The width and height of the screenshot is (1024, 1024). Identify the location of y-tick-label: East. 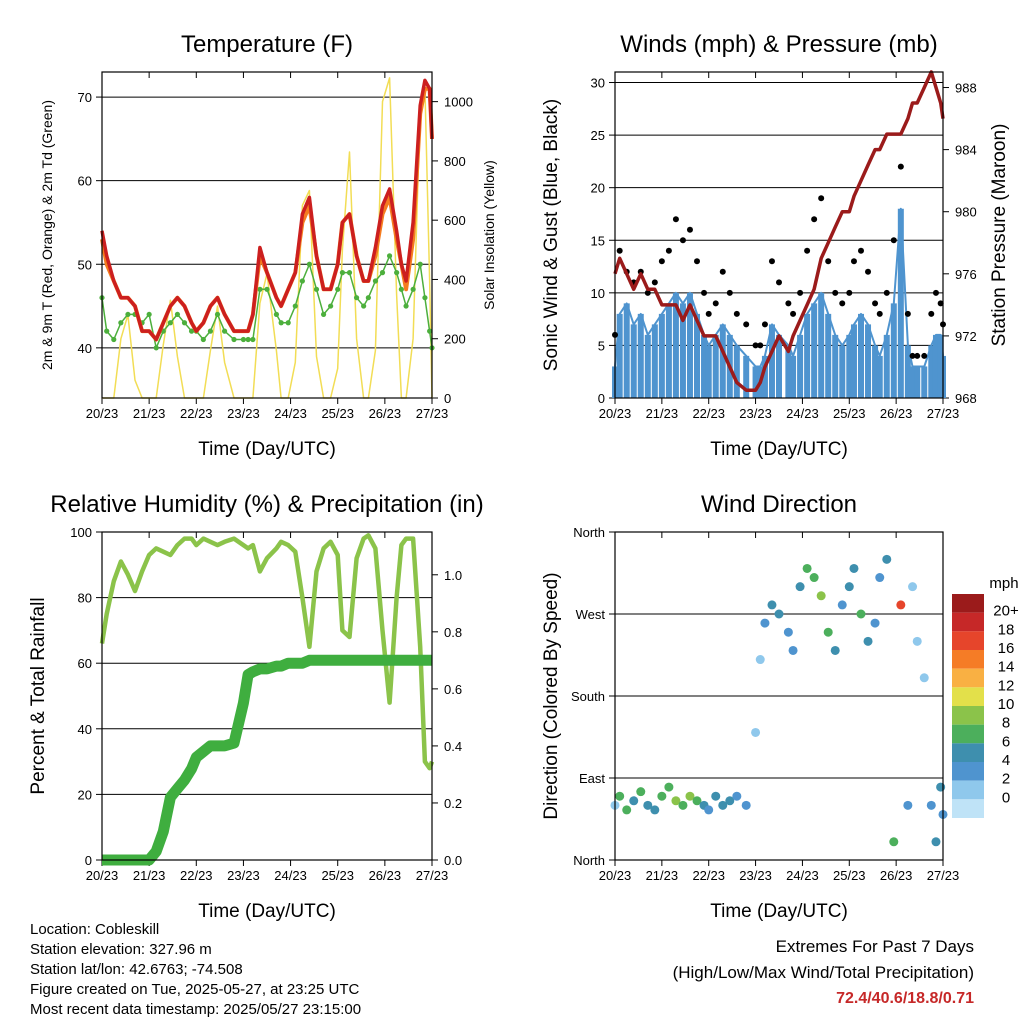
(592, 778).